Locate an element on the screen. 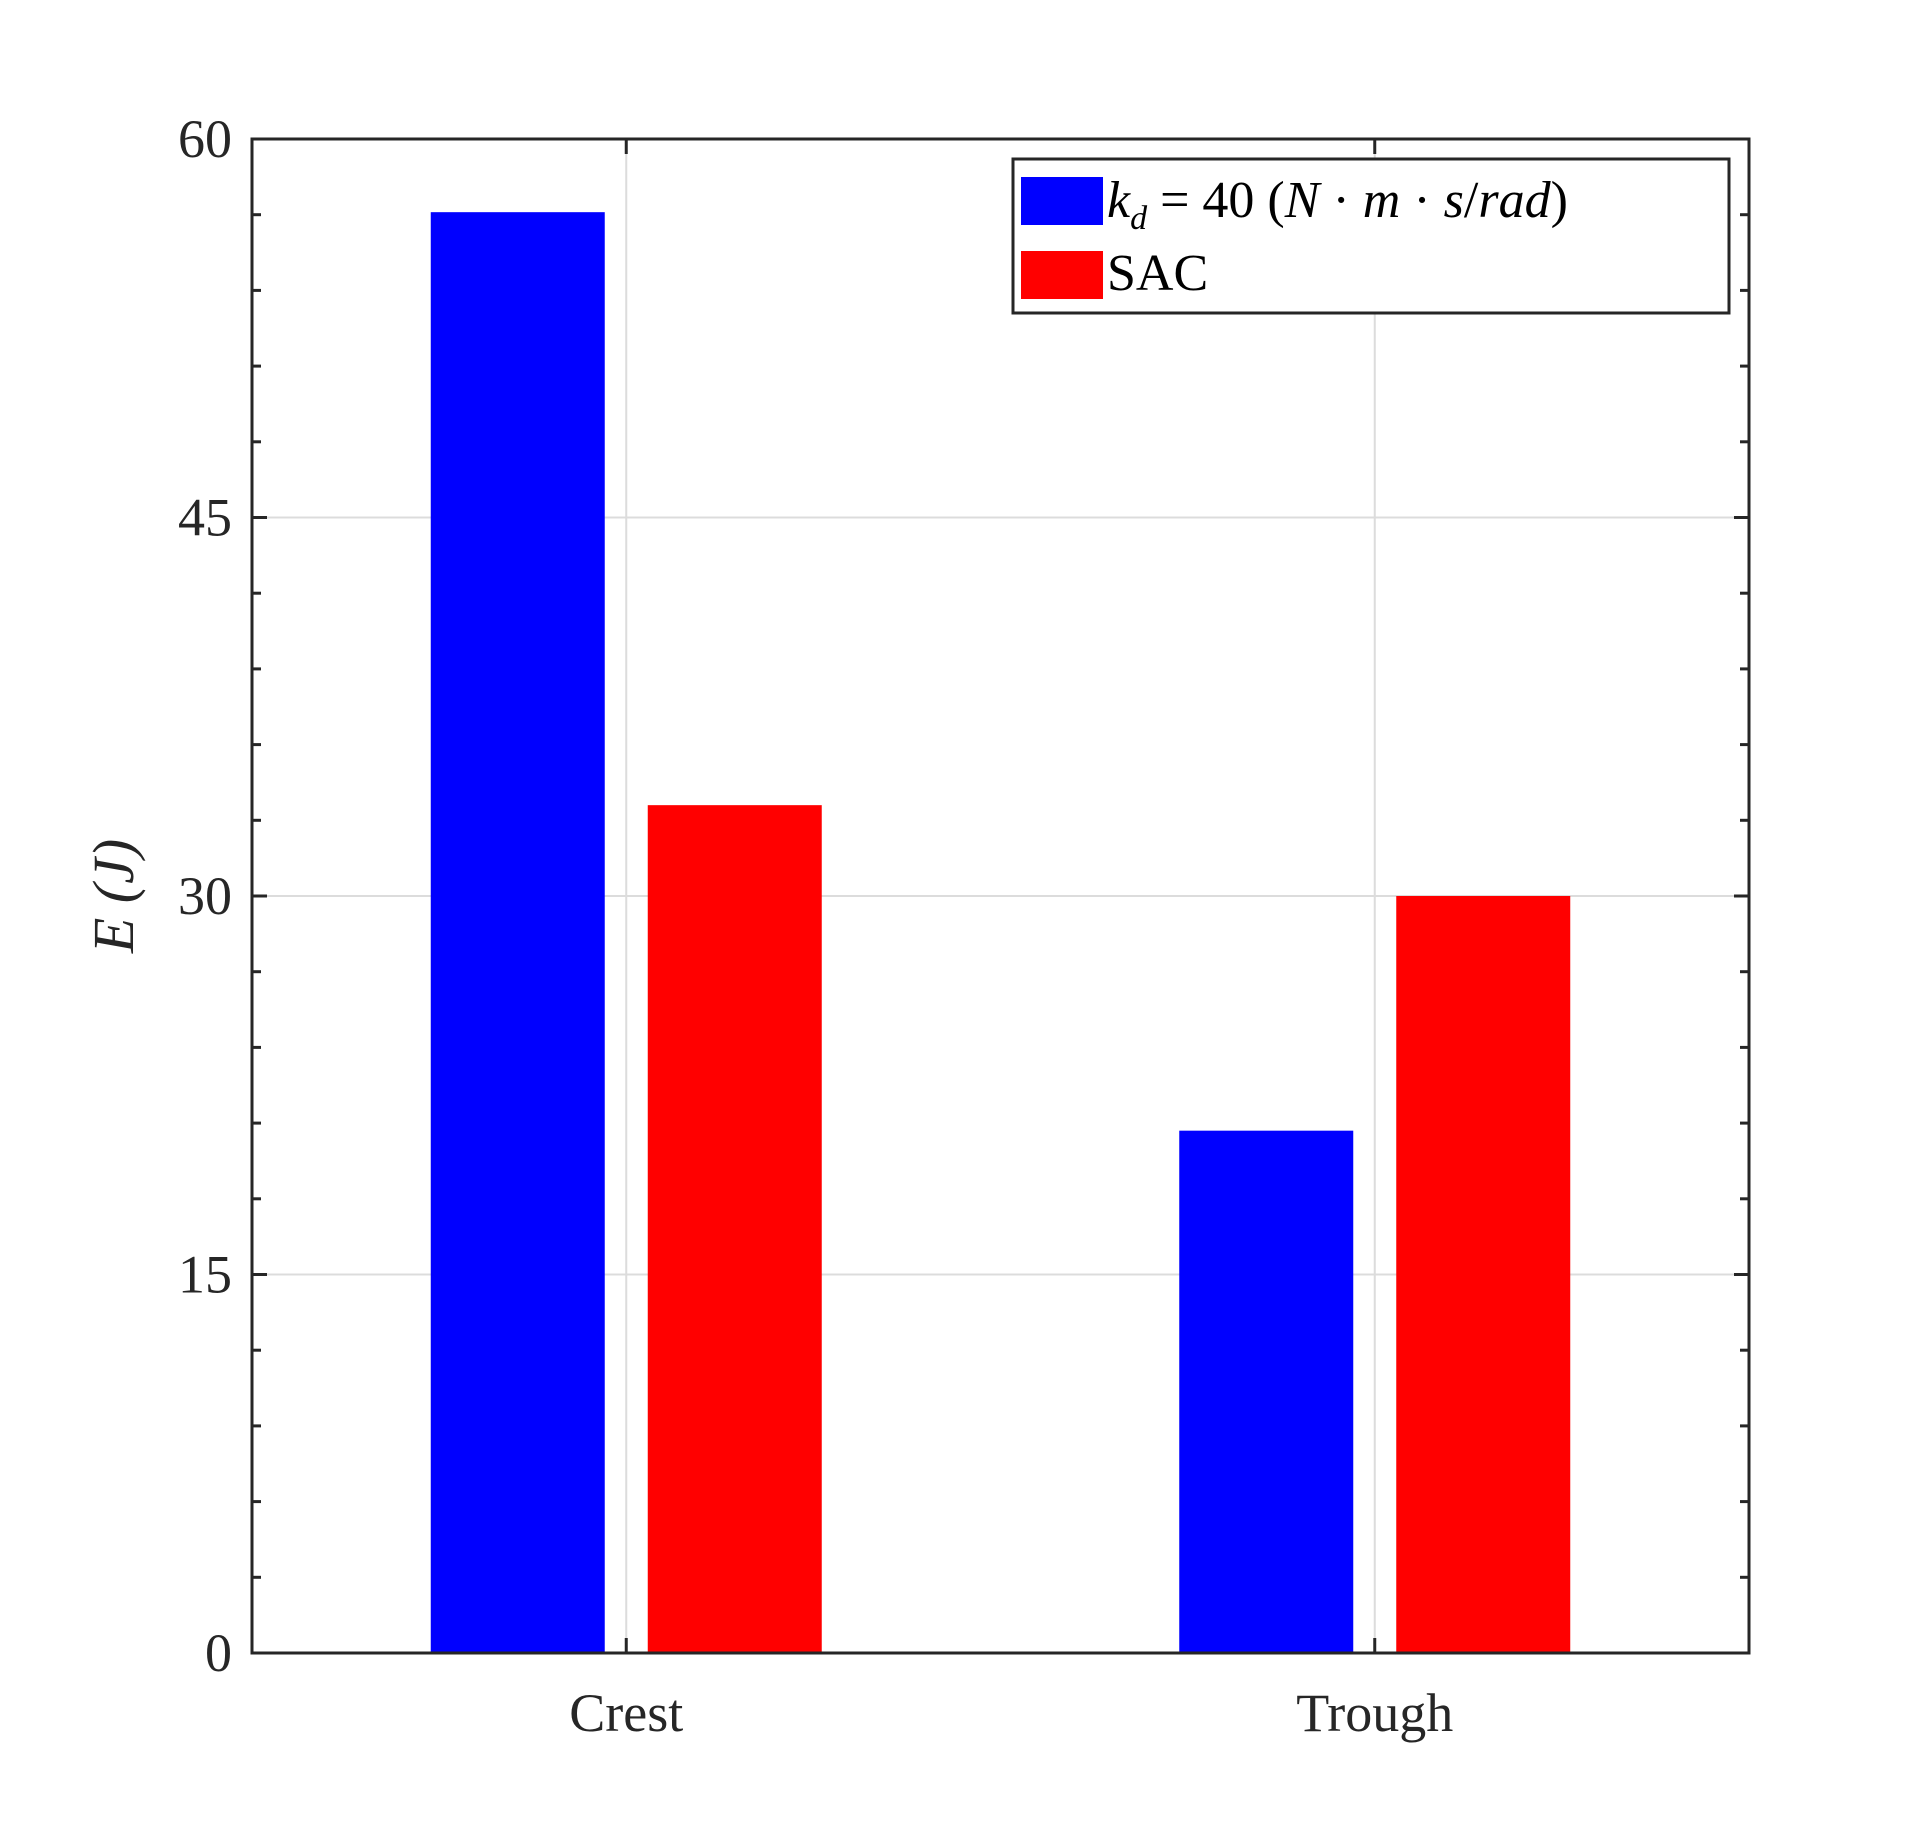 This screenshot has height=1839, width=1914. legend-box is located at coordinates (1371, 236).